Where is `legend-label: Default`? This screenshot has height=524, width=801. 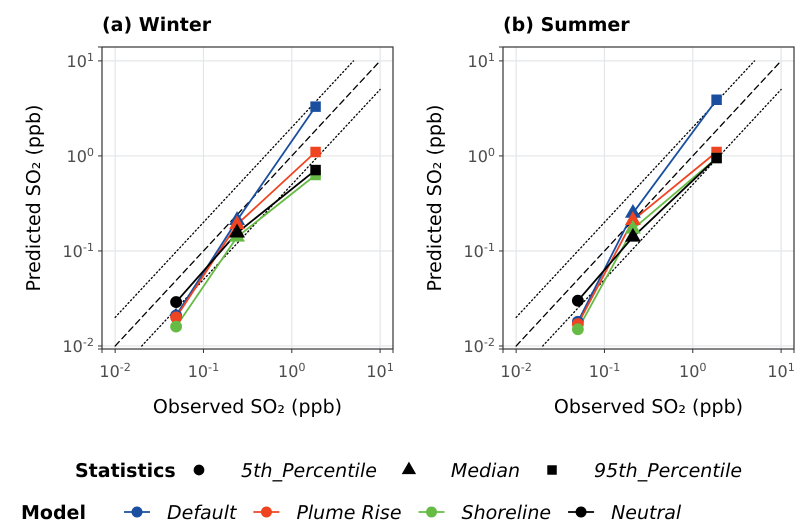
legend-label: Default is located at coordinates (202, 513).